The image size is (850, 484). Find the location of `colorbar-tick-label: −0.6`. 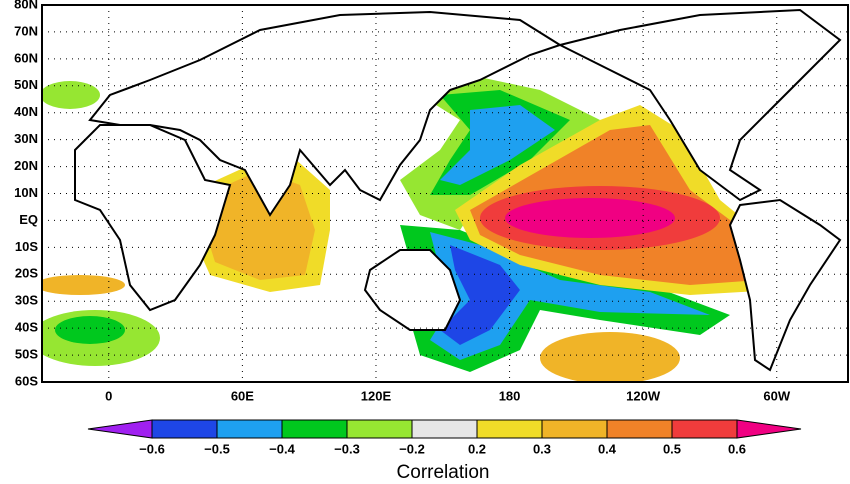

colorbar-tick-label: −0.6 is located at coordinates (152, 448).